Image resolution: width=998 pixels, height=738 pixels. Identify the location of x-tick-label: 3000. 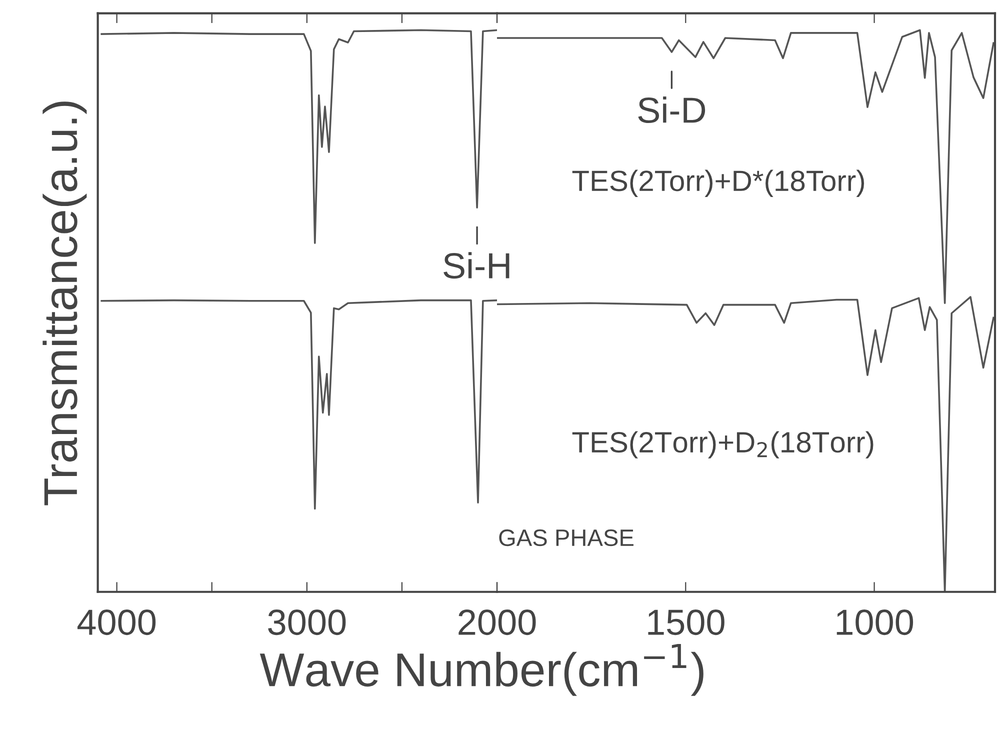
(307, 622).